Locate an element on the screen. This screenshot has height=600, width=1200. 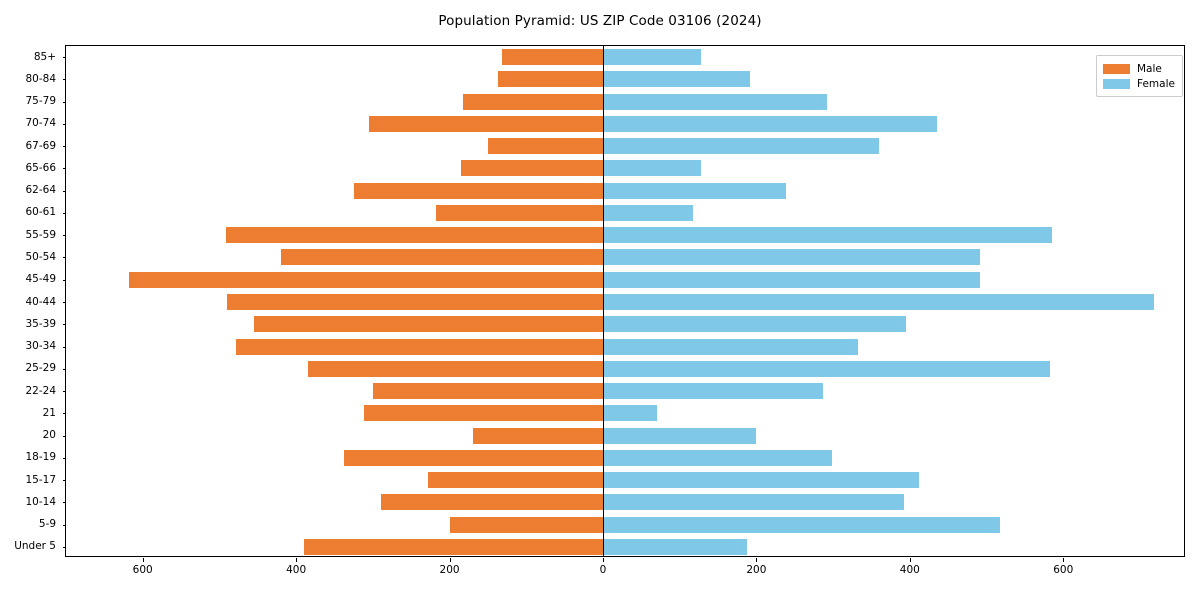
y-axis-label-22-24: 22-24 is located at coordinates (40, 390).